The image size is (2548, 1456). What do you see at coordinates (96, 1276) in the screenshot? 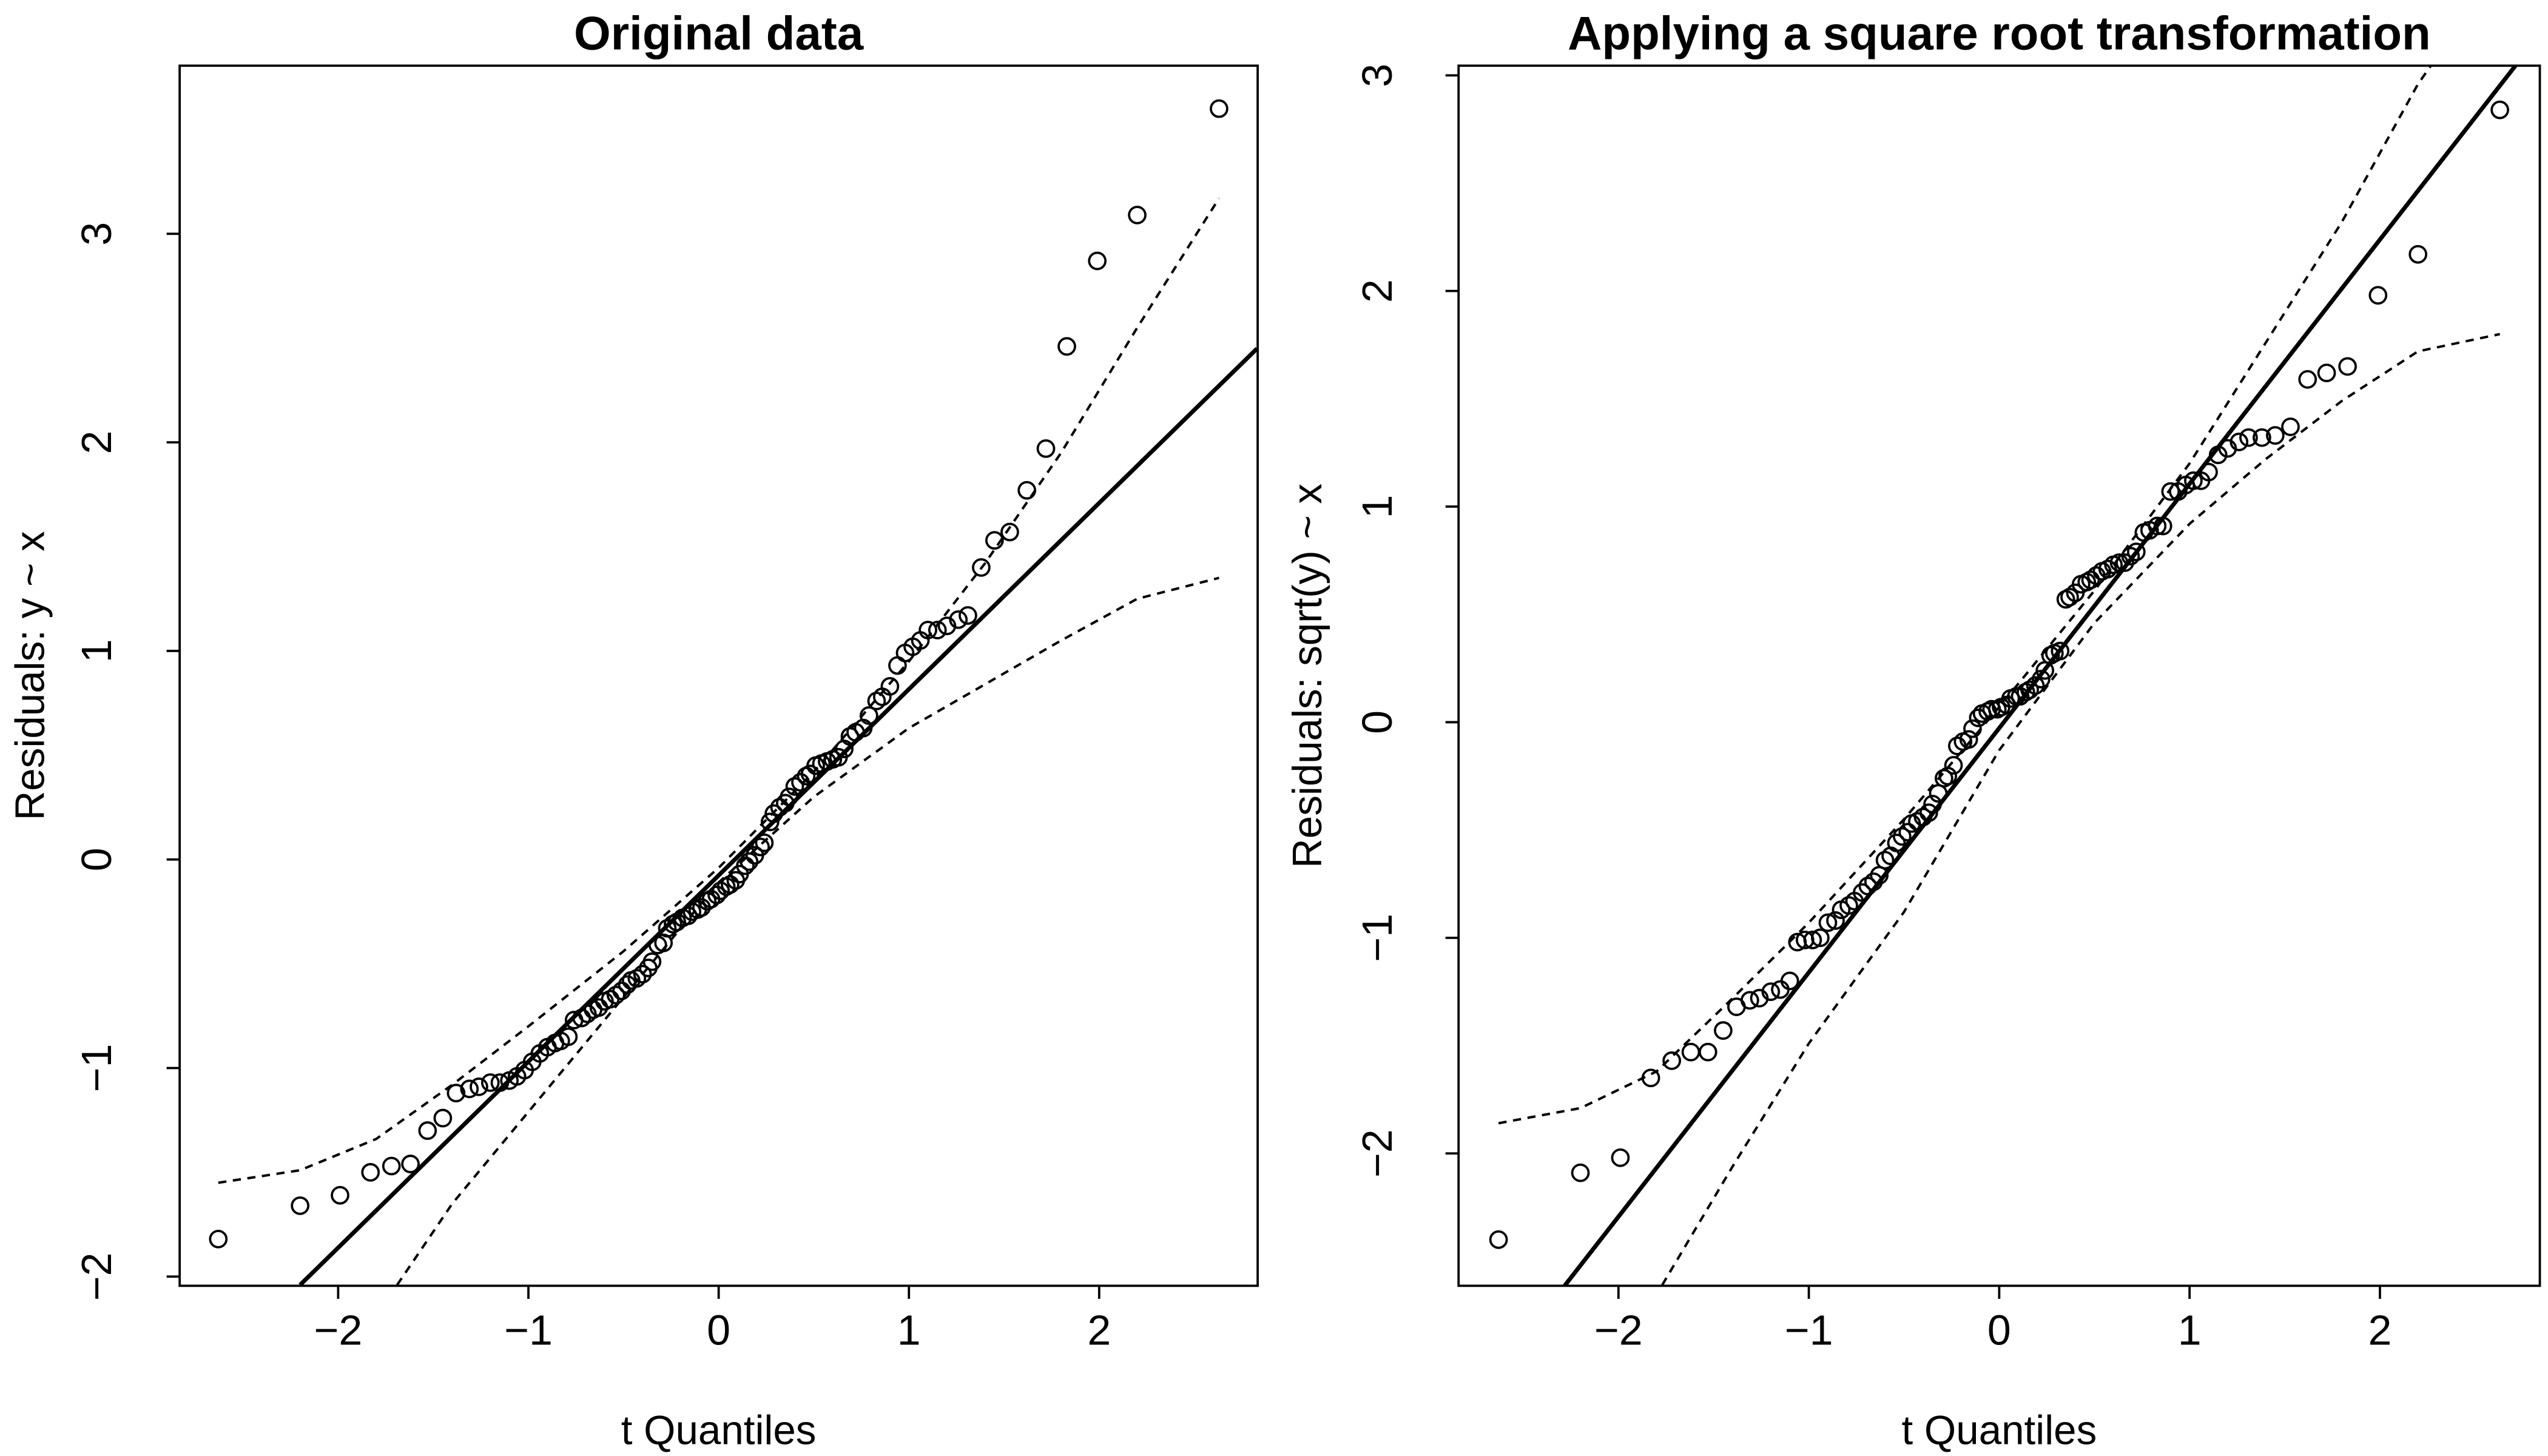
I see `y-tick-label: −2` at bounding box center [96, 1276].